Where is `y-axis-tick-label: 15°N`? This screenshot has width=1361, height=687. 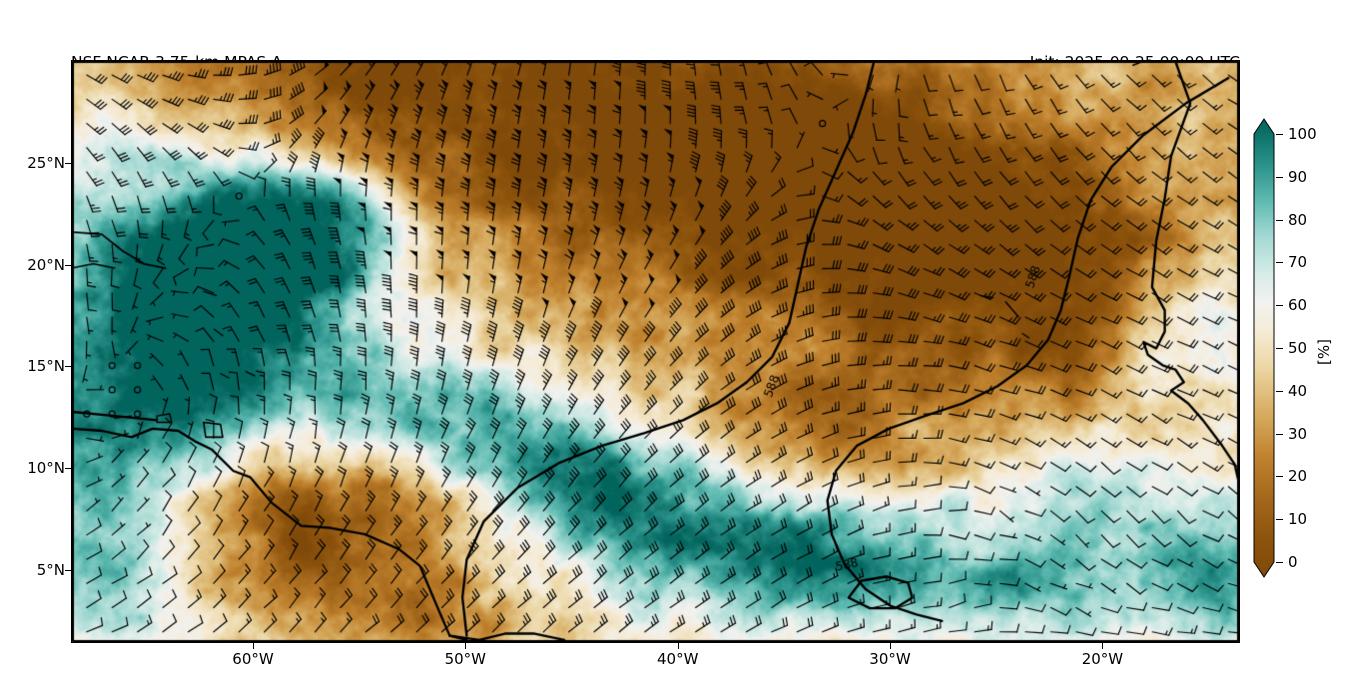
y-axis-tick-label: 15°N is located at coordinates (46, 366).